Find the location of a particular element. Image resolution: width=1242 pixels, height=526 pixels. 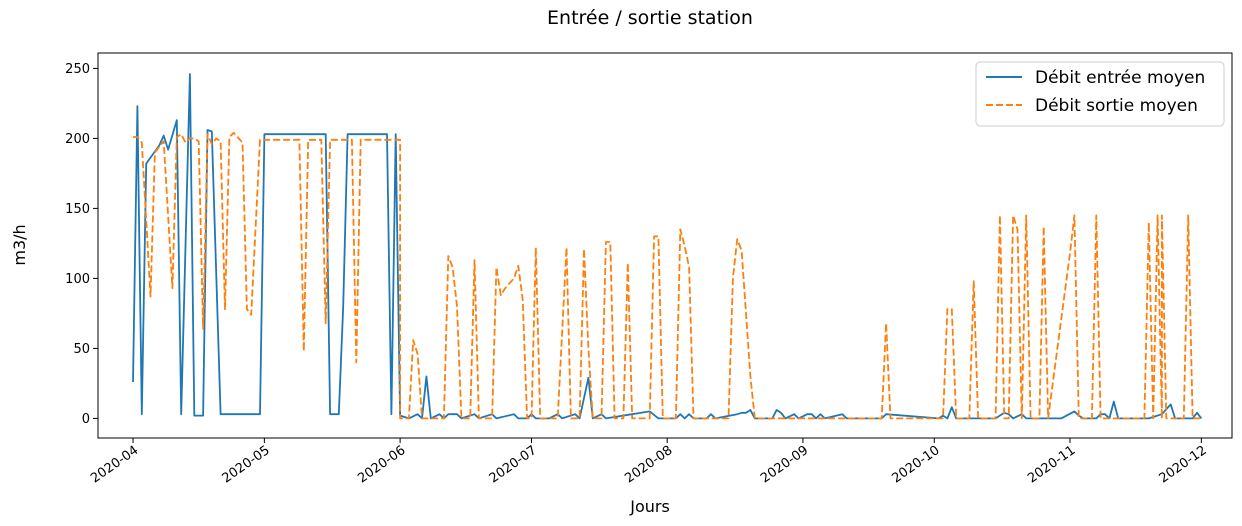

legend: Débit entrée moyen Débit sortie moyen is located at coordinates (1100, 94).